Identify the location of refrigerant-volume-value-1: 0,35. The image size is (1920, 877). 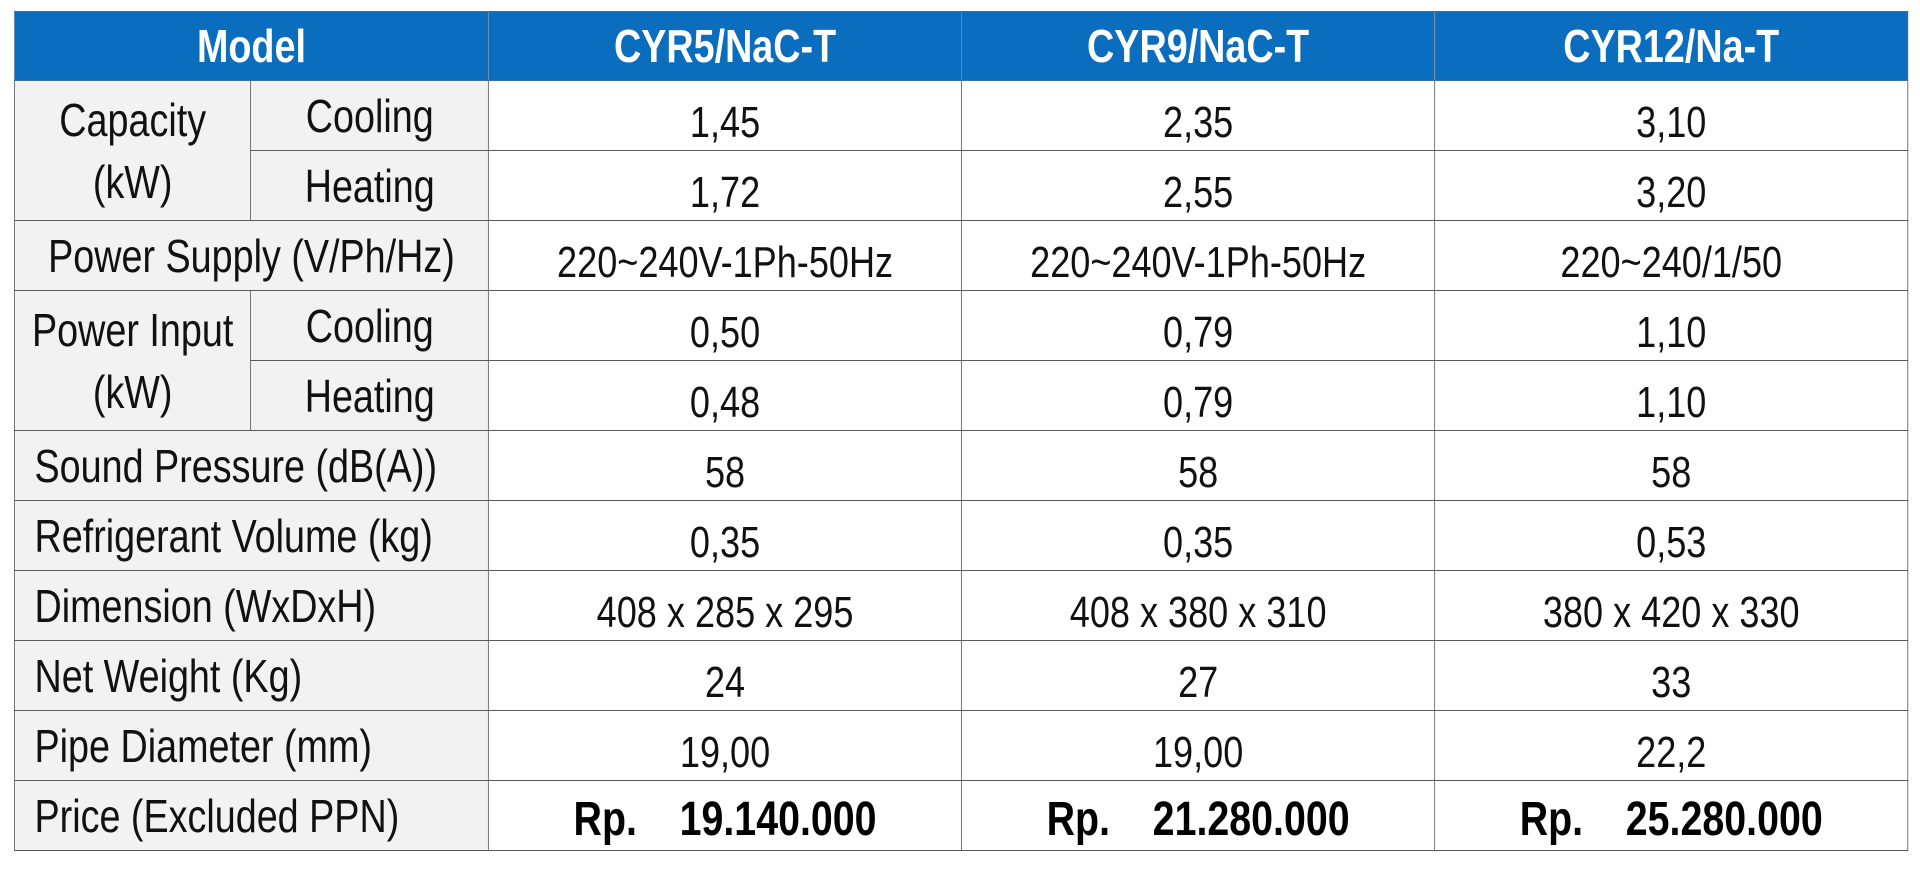
(725, 535).